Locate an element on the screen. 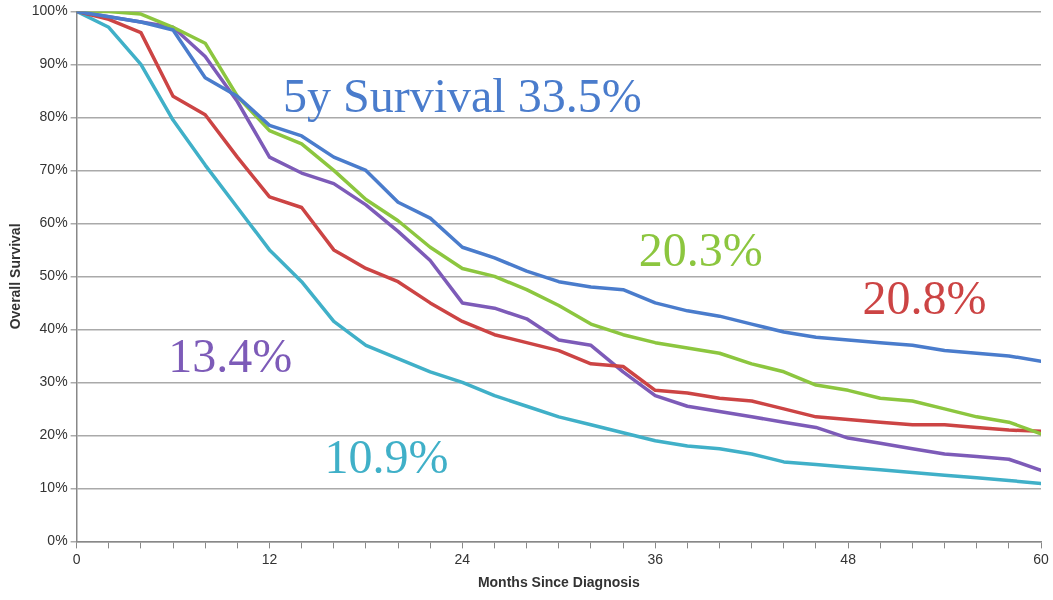  x-tick-label: 36 is located at coordinates (655, 558).